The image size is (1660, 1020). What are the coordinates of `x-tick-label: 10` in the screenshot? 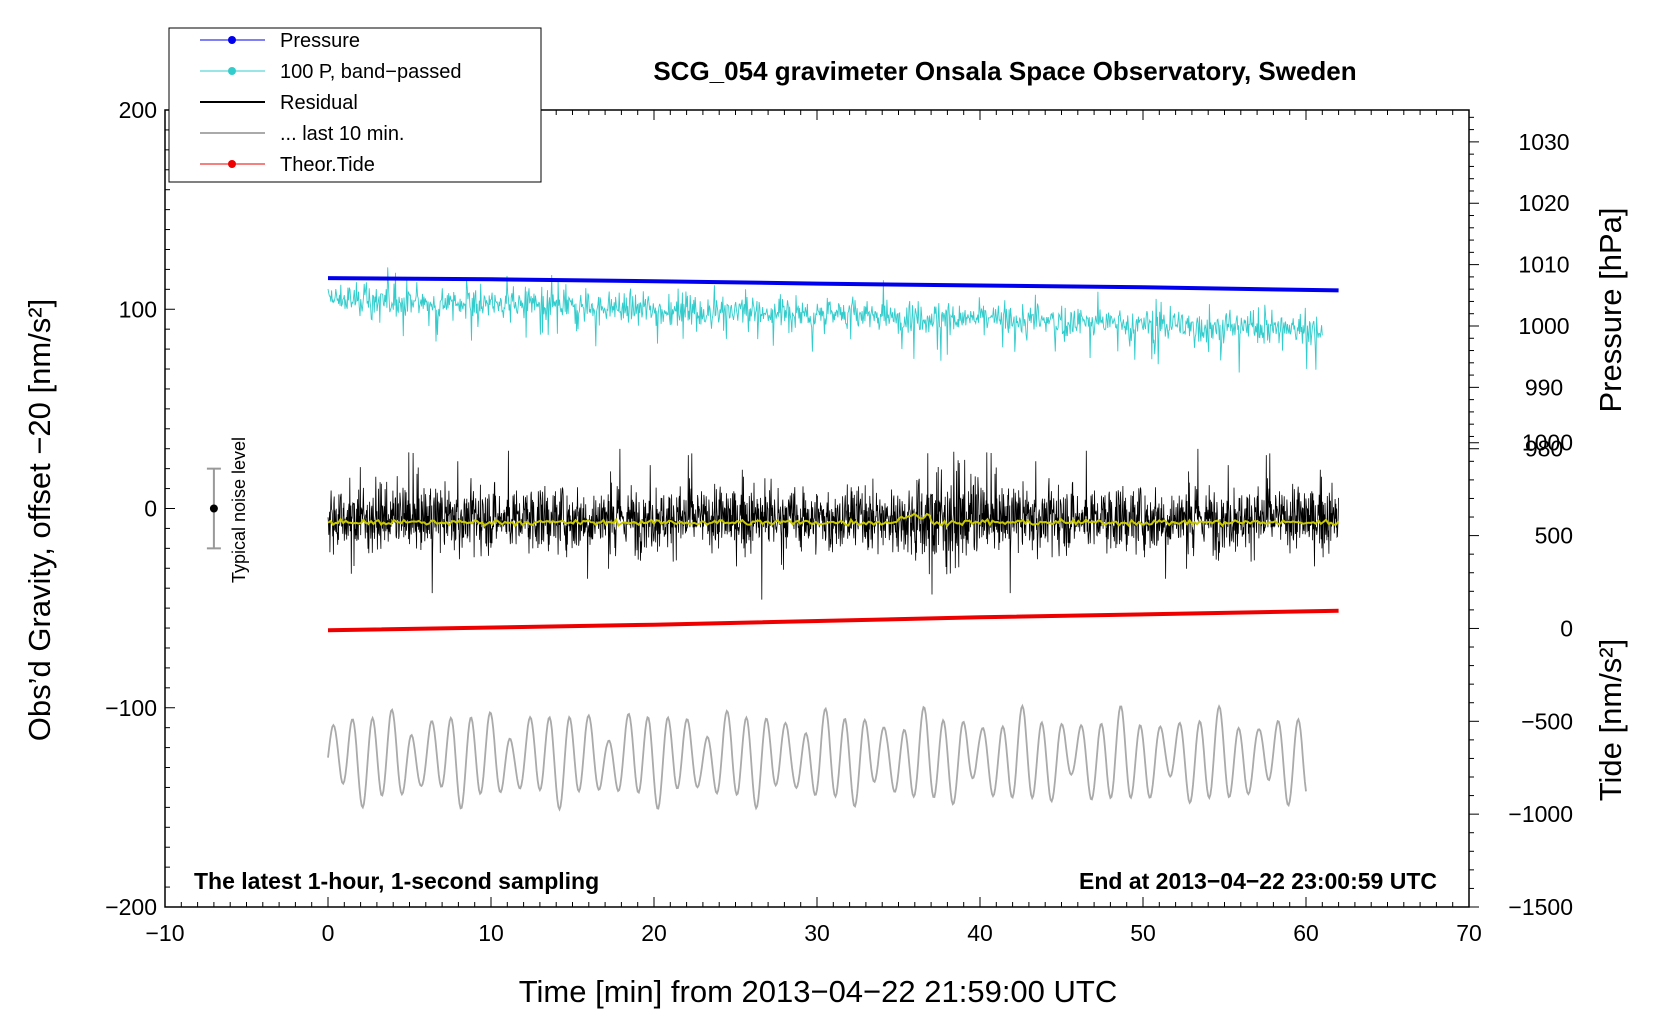 It's located at (491, 933).